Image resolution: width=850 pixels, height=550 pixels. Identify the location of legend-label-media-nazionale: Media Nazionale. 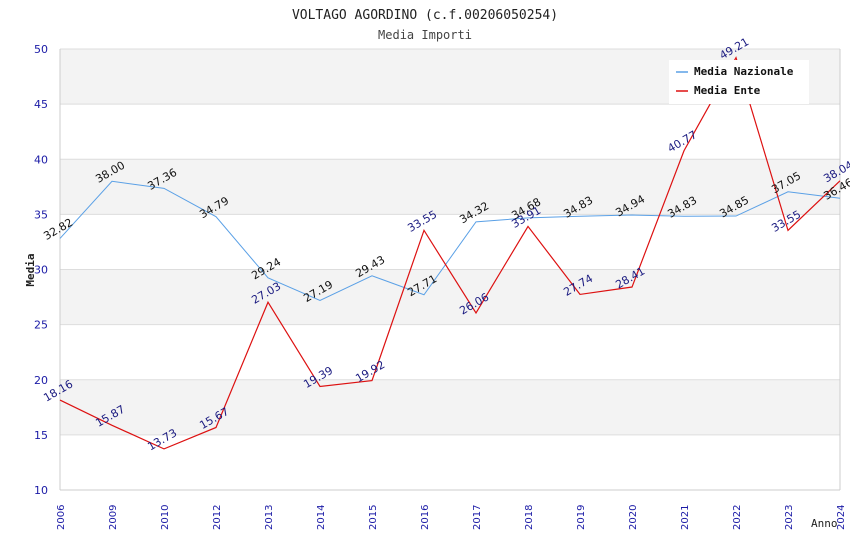
(744, 71).